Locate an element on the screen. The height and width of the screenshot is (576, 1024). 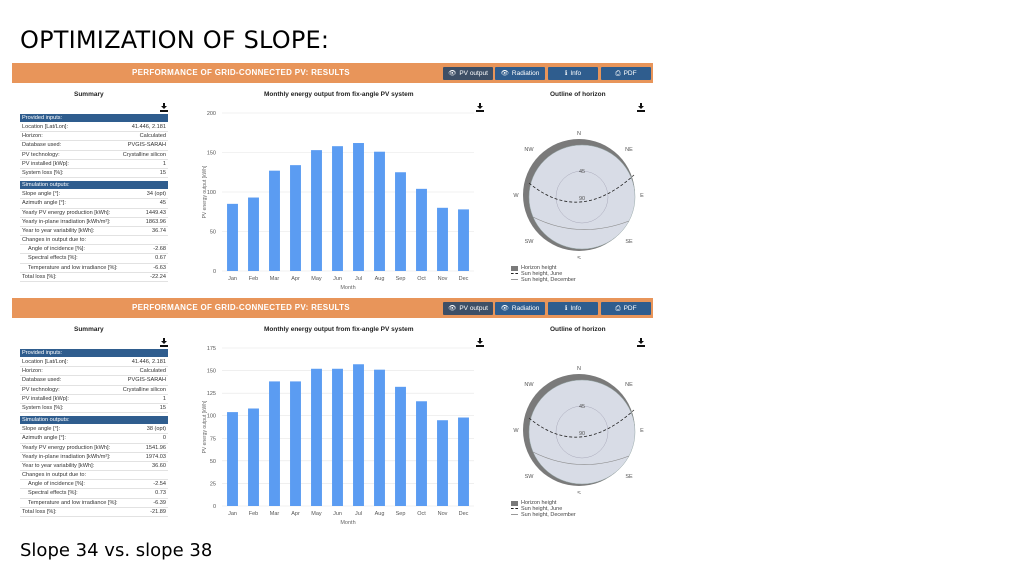
summary-row-value: -6.63 is located at coordinates (159, 267).